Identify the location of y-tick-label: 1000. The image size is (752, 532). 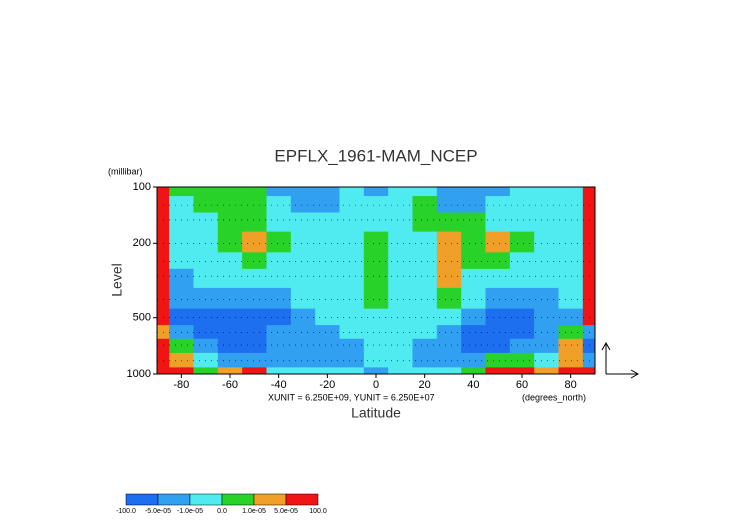
(139, 374).